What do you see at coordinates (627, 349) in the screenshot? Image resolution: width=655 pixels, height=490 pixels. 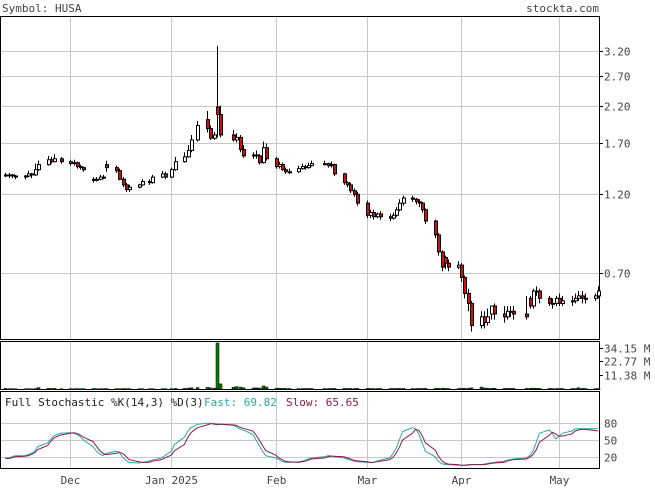 I see `volume-tick-label: 34.15 M` at bounding box center [627, 349].